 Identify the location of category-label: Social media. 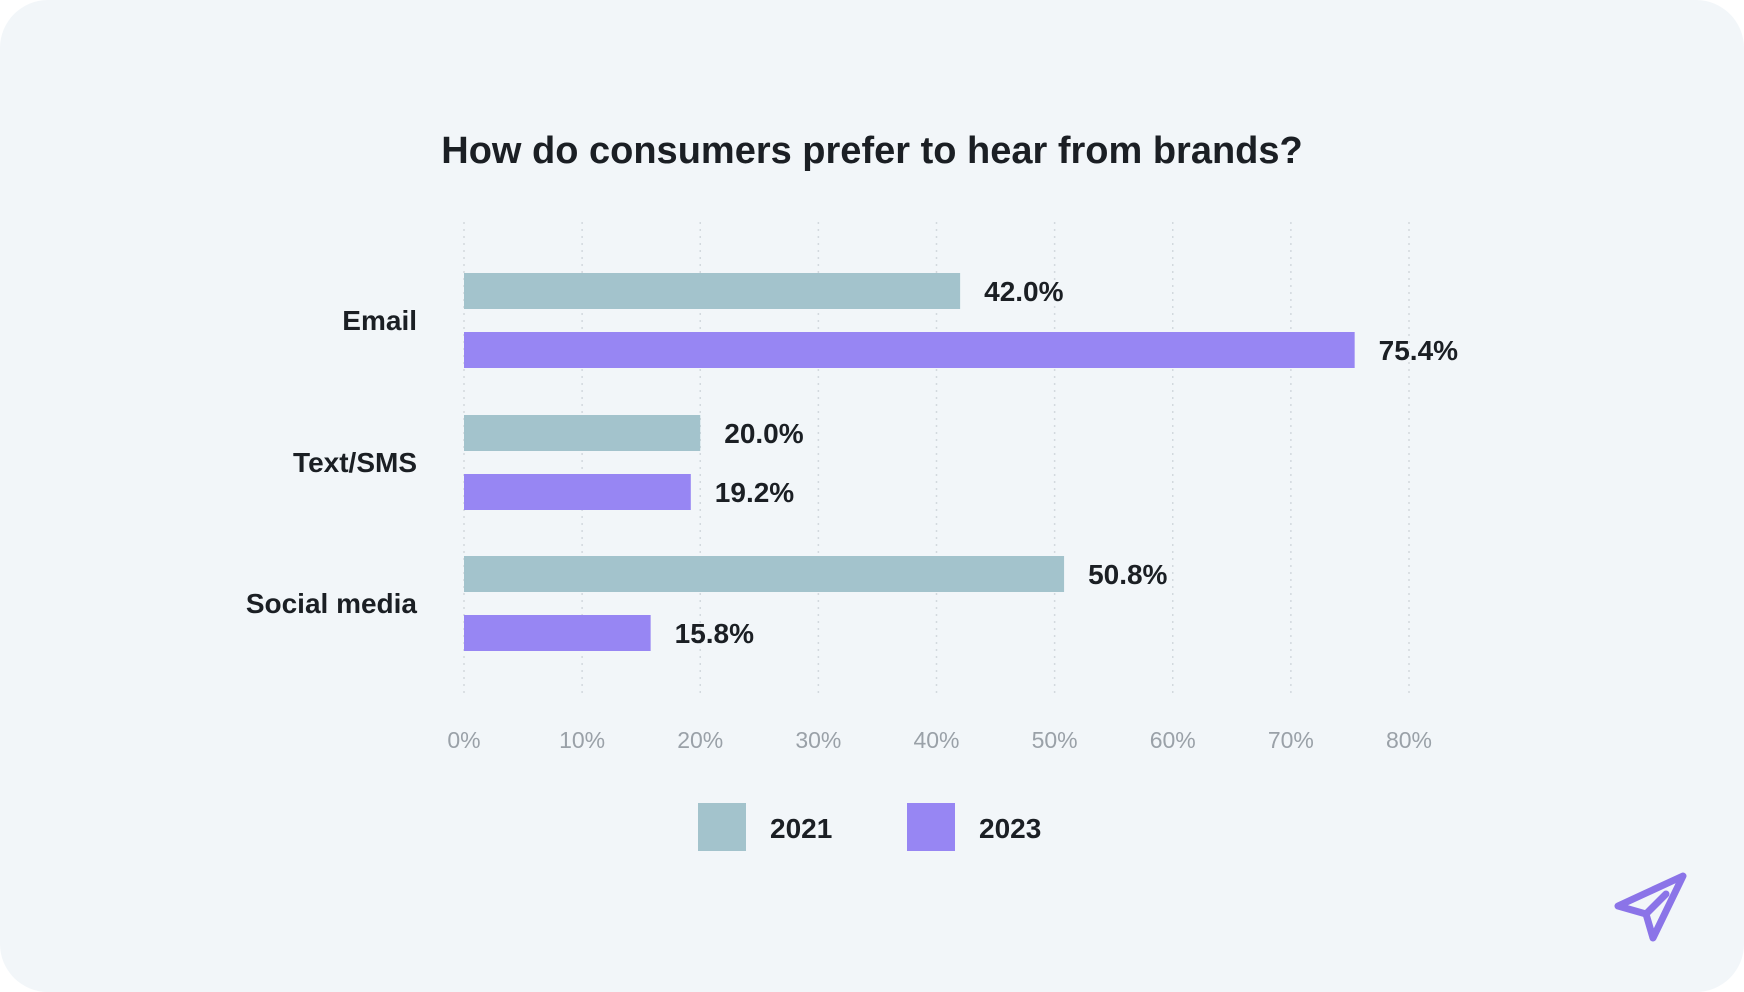
(332, 603).